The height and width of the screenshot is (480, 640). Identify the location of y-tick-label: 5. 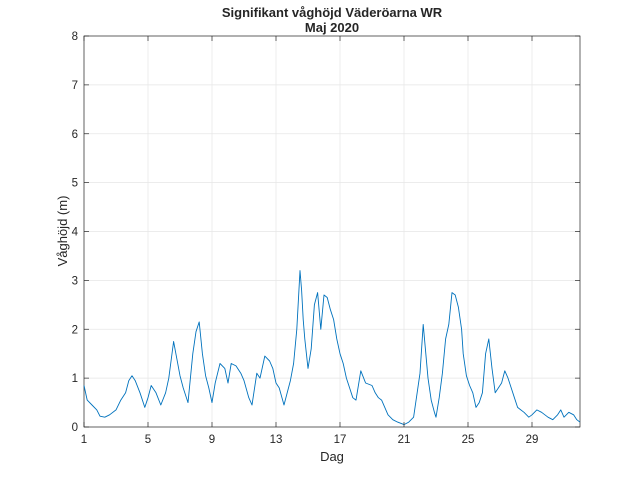
(75, 184).